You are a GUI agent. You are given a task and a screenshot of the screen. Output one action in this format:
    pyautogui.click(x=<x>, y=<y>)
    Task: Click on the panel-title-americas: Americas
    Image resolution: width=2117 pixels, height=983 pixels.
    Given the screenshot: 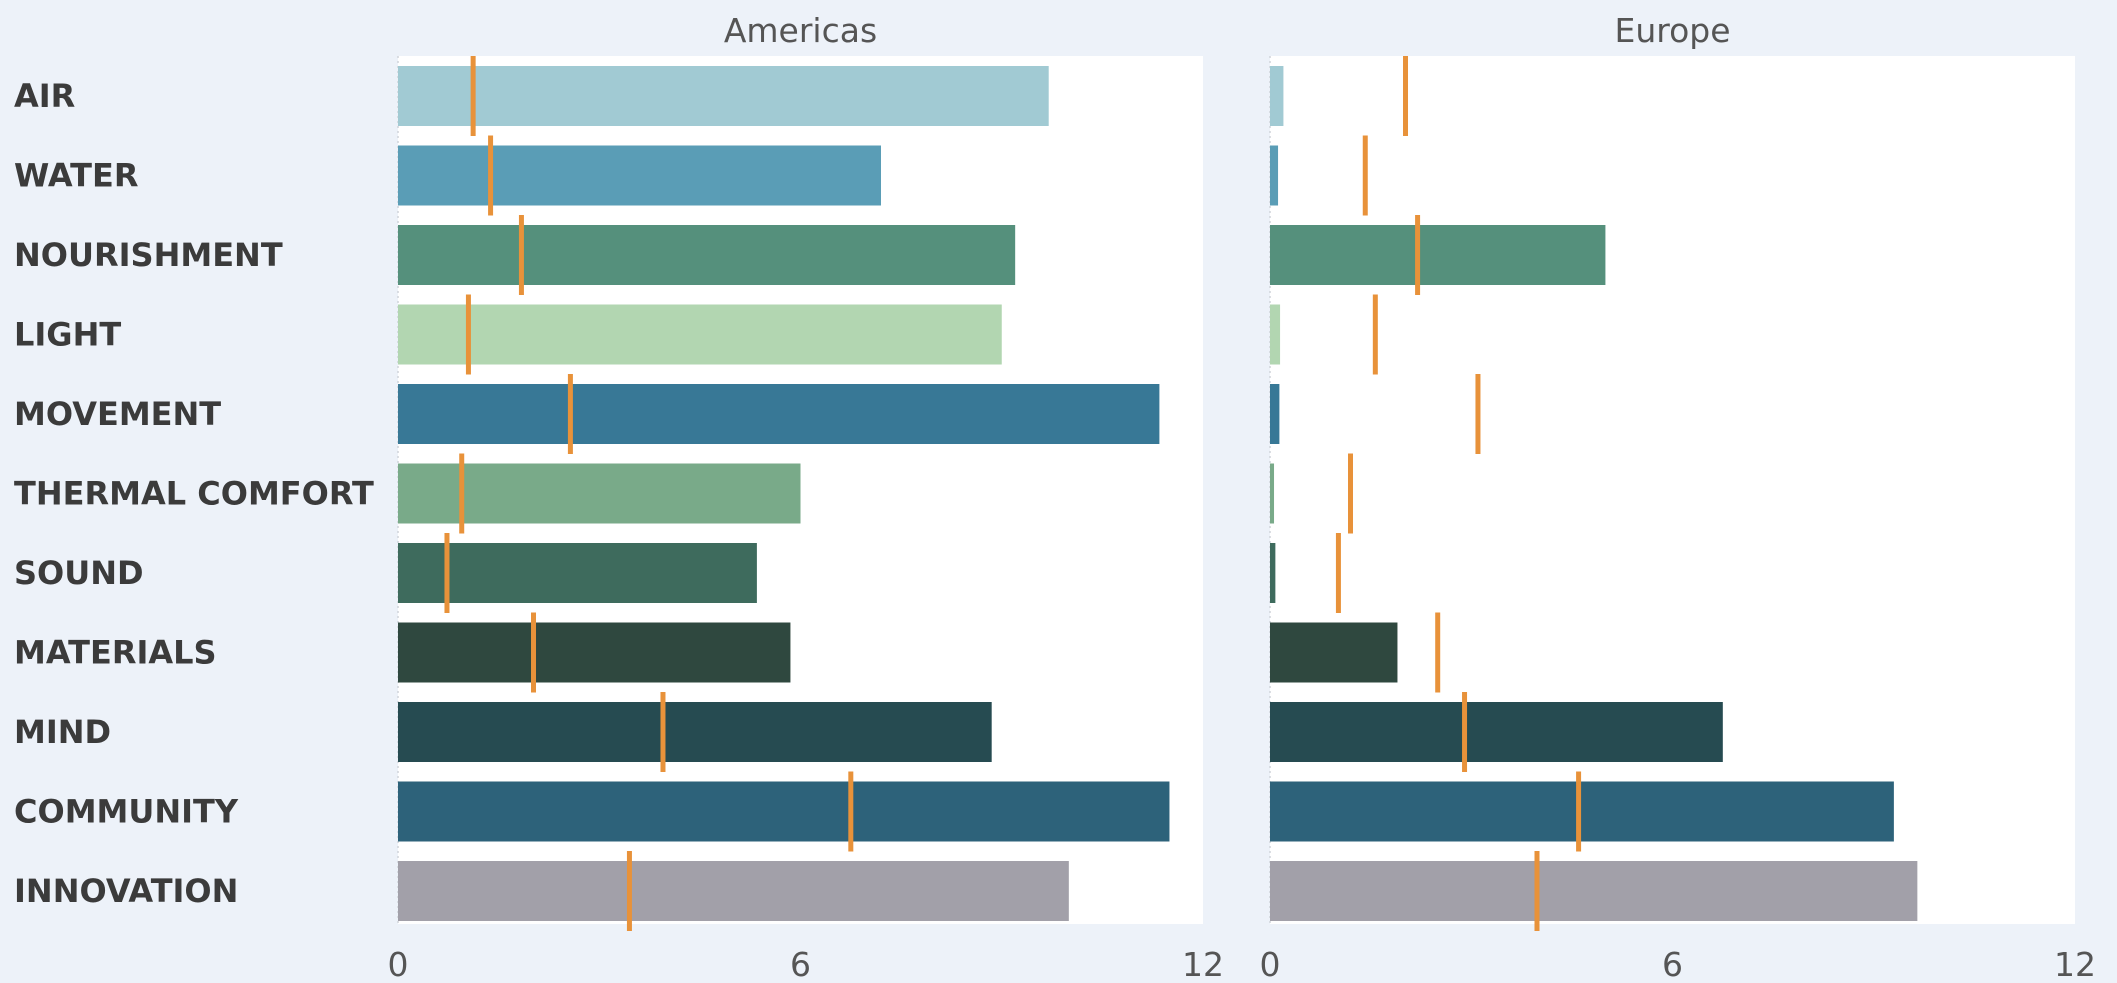 What is the action you would take?
    pyautogui.click(x=800, y=30)
    